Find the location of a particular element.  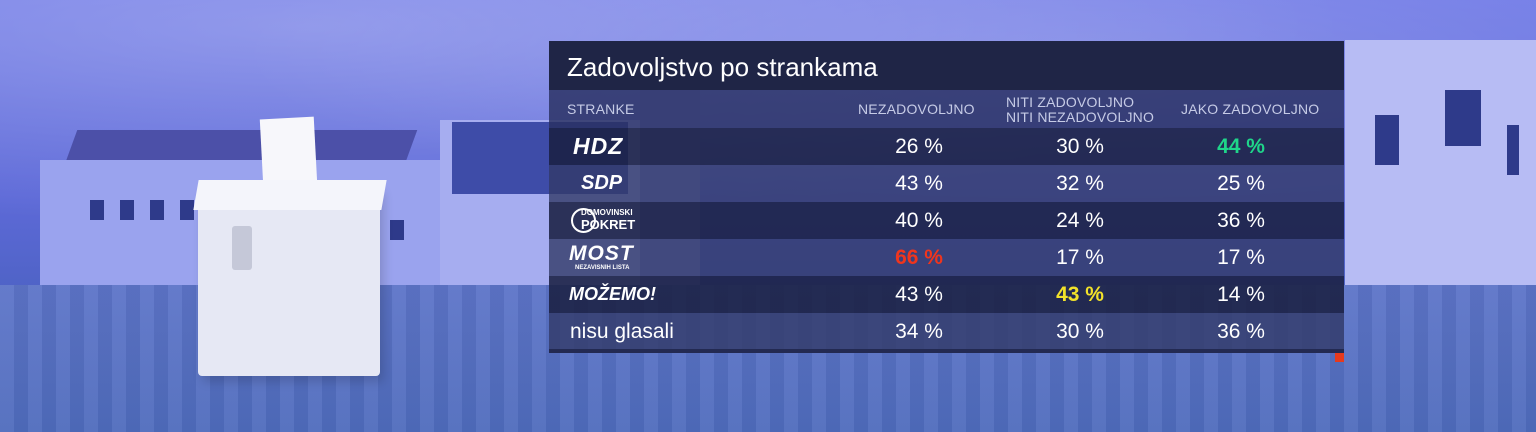

bottom-bar is located at coordinates (946, 351).